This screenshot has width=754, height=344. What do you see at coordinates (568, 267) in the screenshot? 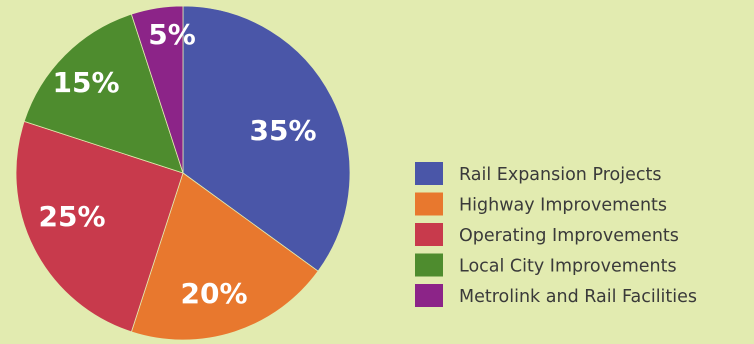
I see `legend-label-local-city-improvements: Local City Improvements` at bounding box center [568, 267].